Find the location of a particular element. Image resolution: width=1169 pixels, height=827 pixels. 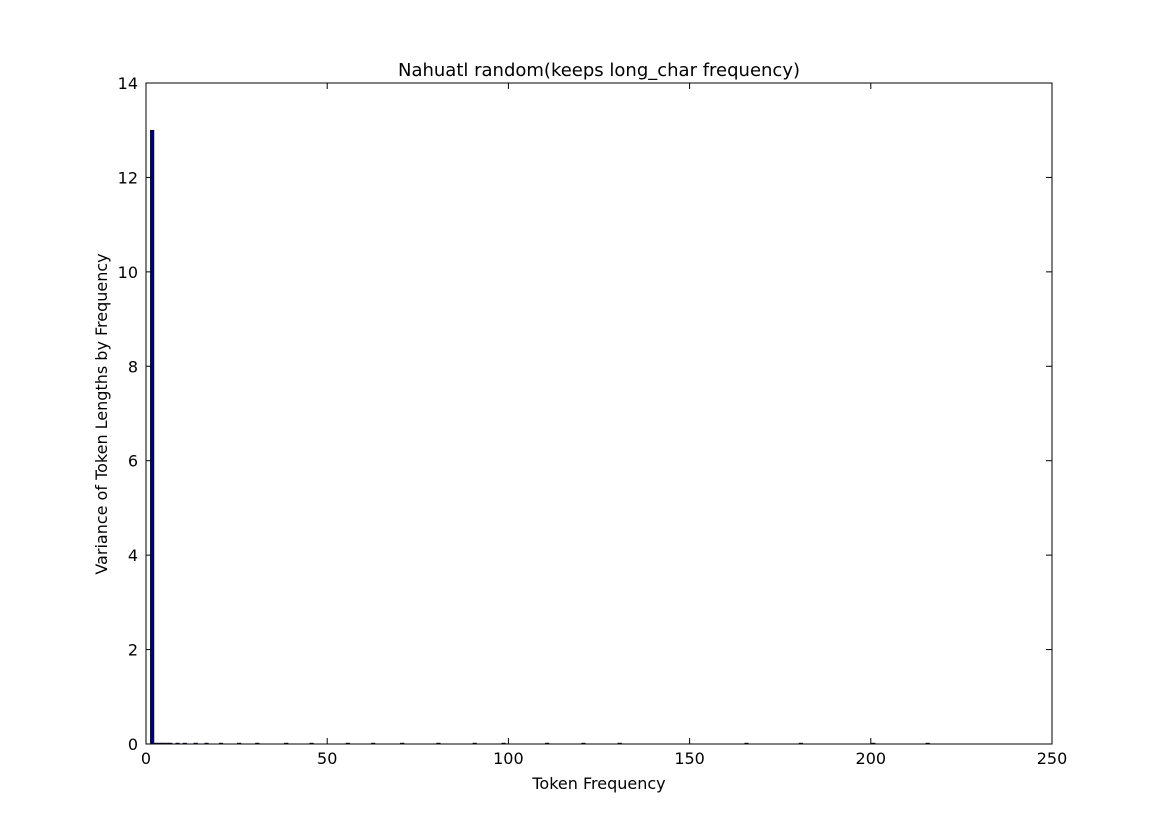

y-tick-label: 2 is located at coordinates (133, 650).